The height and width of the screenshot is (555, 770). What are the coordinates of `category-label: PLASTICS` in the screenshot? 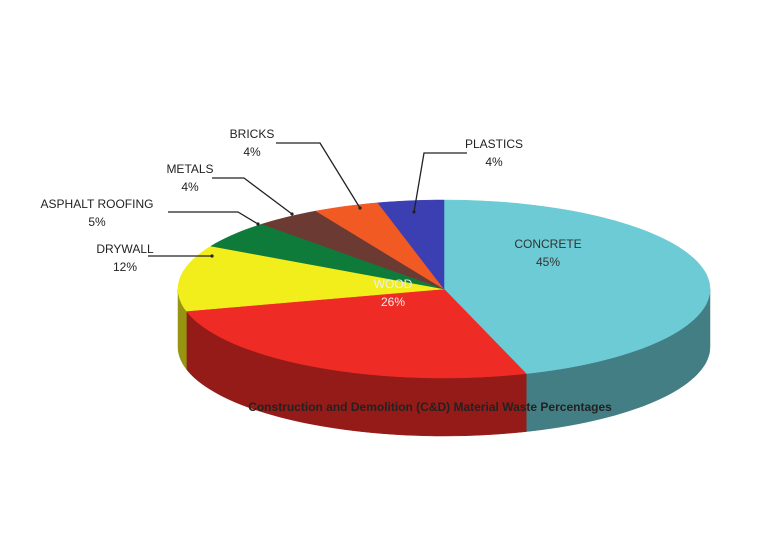 It's located at (494, 144).